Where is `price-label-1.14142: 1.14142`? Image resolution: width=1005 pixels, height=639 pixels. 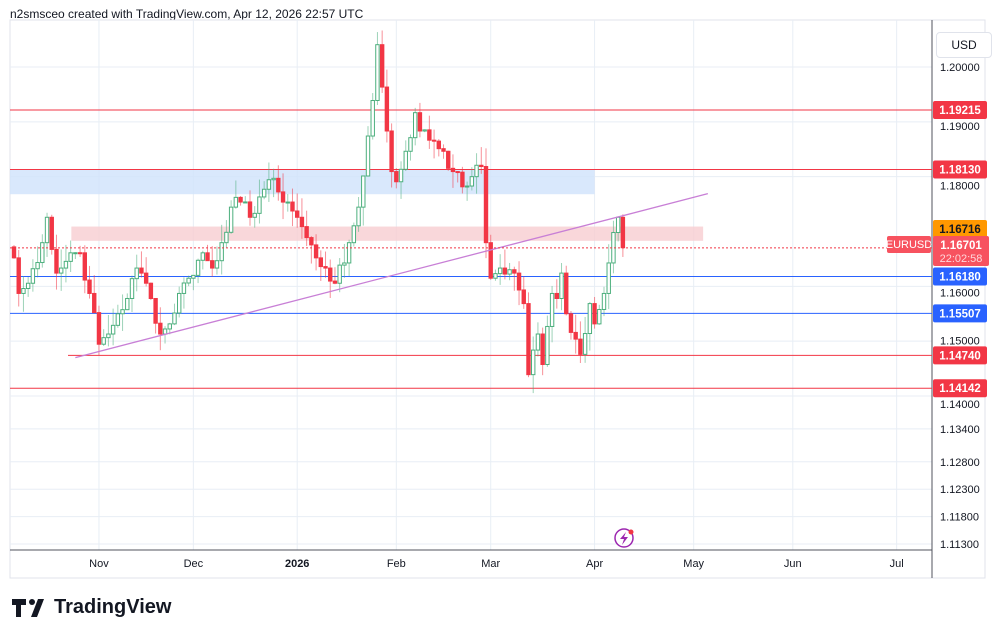
price-label-1.14142: 1.14142 is located at coordinates (960, 389).